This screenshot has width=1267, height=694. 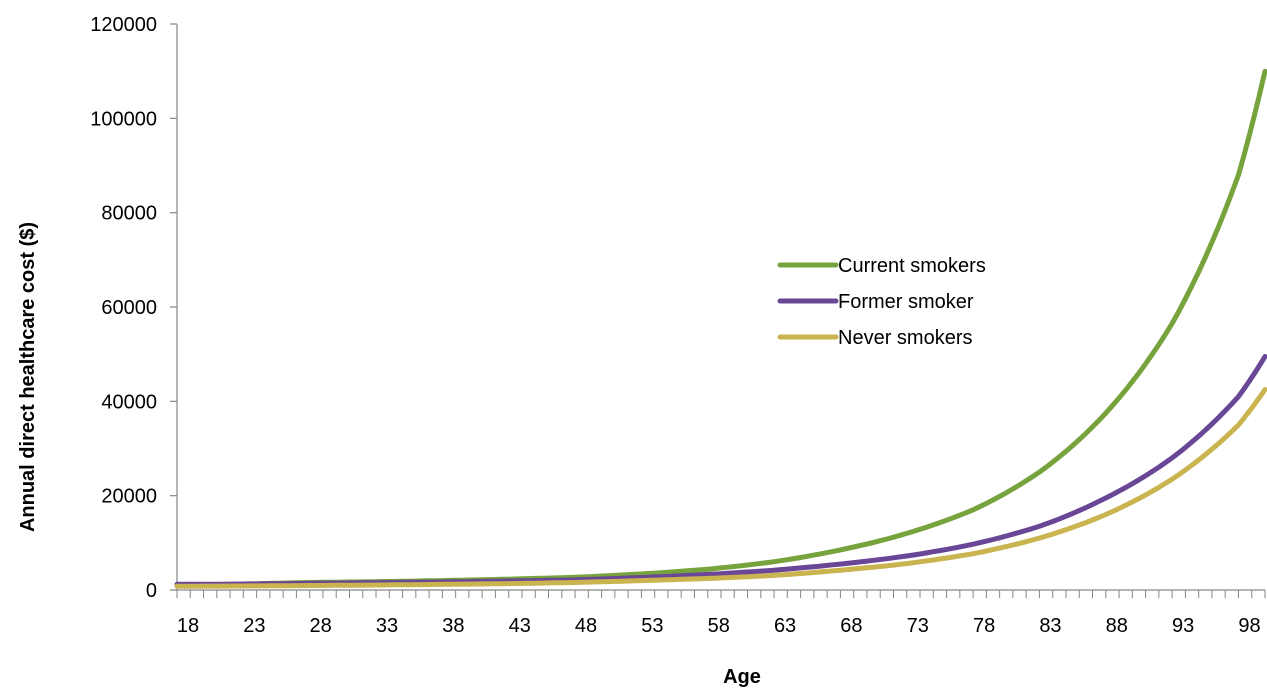 What do you see at coordinates (188, 626) in the screenshot?
I see `x-tick-label: 18` at bounding box center [188, 626].